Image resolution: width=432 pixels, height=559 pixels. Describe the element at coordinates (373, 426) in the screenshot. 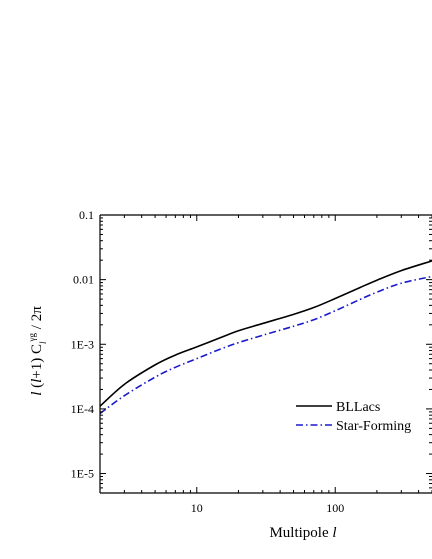

I see `legend-label-star-forming: Star-Forming` at that location.